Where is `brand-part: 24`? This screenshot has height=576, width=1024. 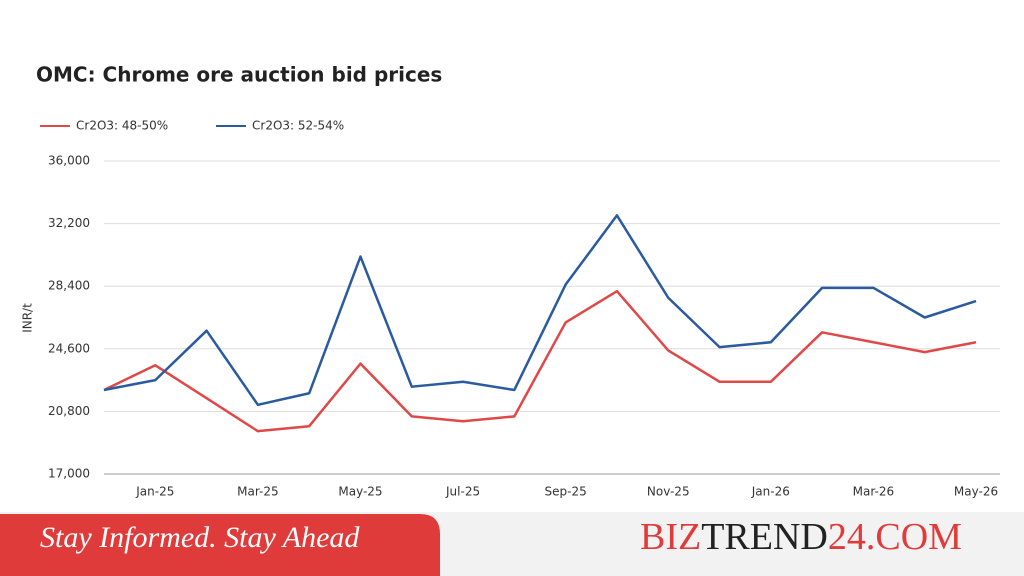 brand-part: 24 is located at coordinates (847, 537).